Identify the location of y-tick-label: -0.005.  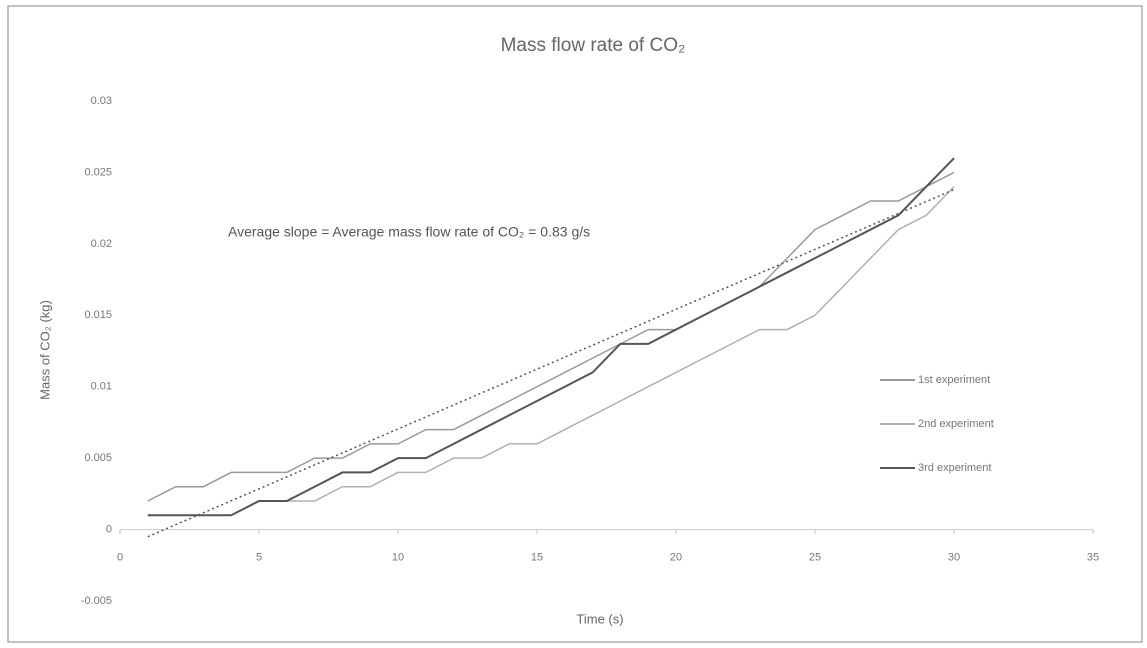
(96, 601).